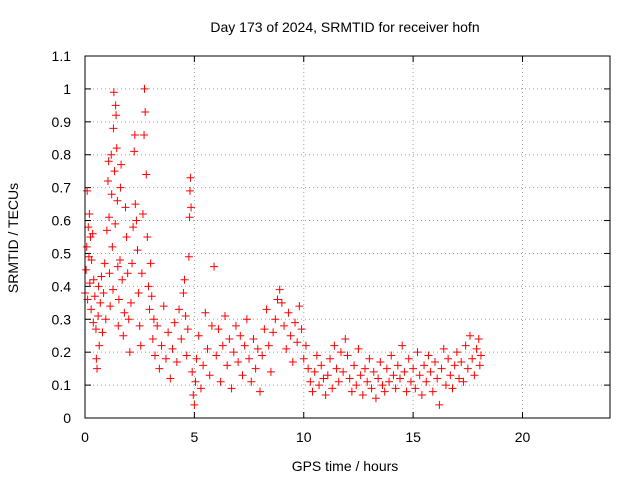 The height and width of the screenshot is (480, 640). Describe the element at coordinates (62, 352) in the screenshot. I see `y-tick-label: 0.2` at that location.